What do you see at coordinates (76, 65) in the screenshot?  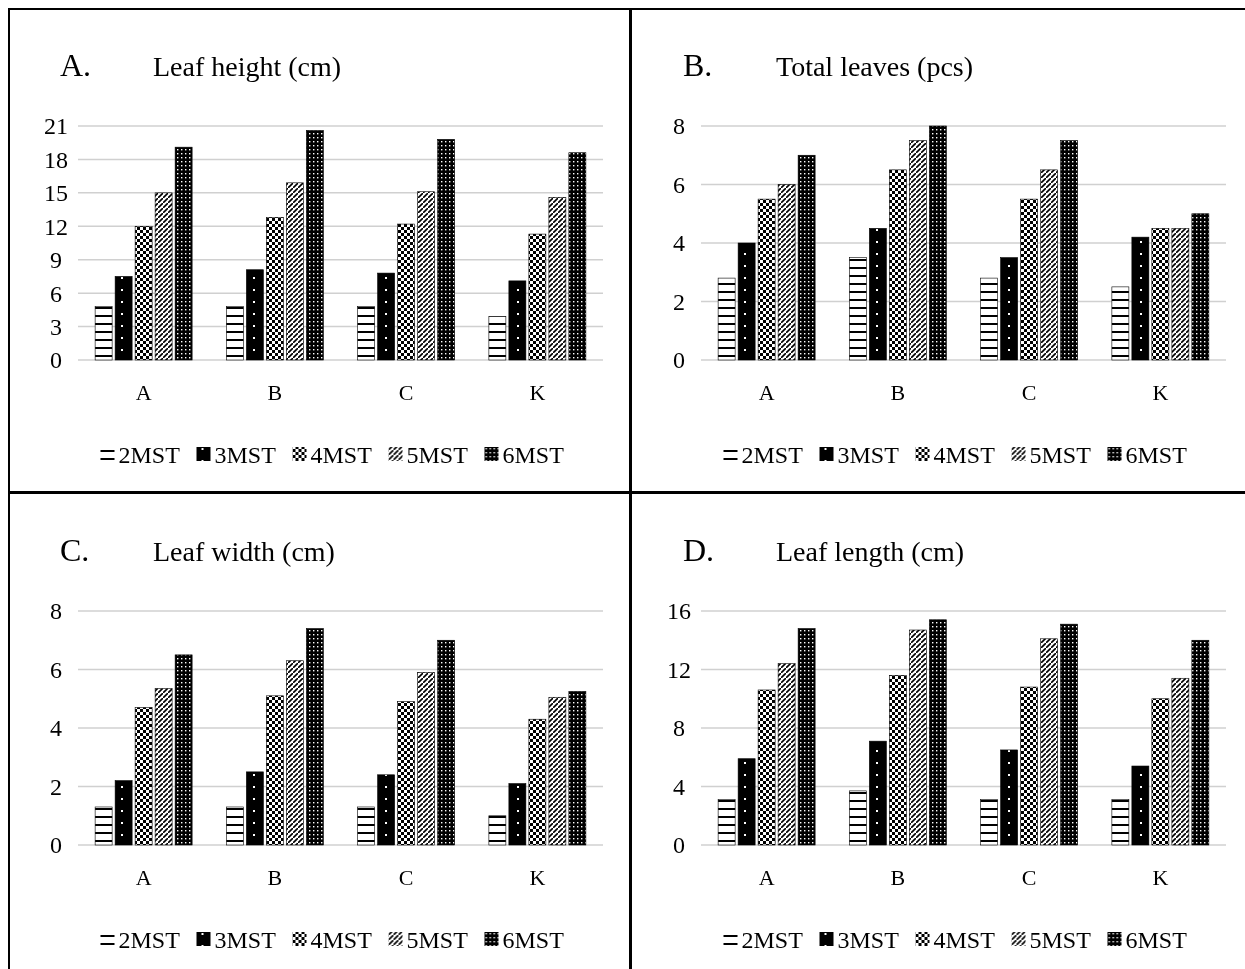 I see `text: A.` at bounding box center [76, 65].